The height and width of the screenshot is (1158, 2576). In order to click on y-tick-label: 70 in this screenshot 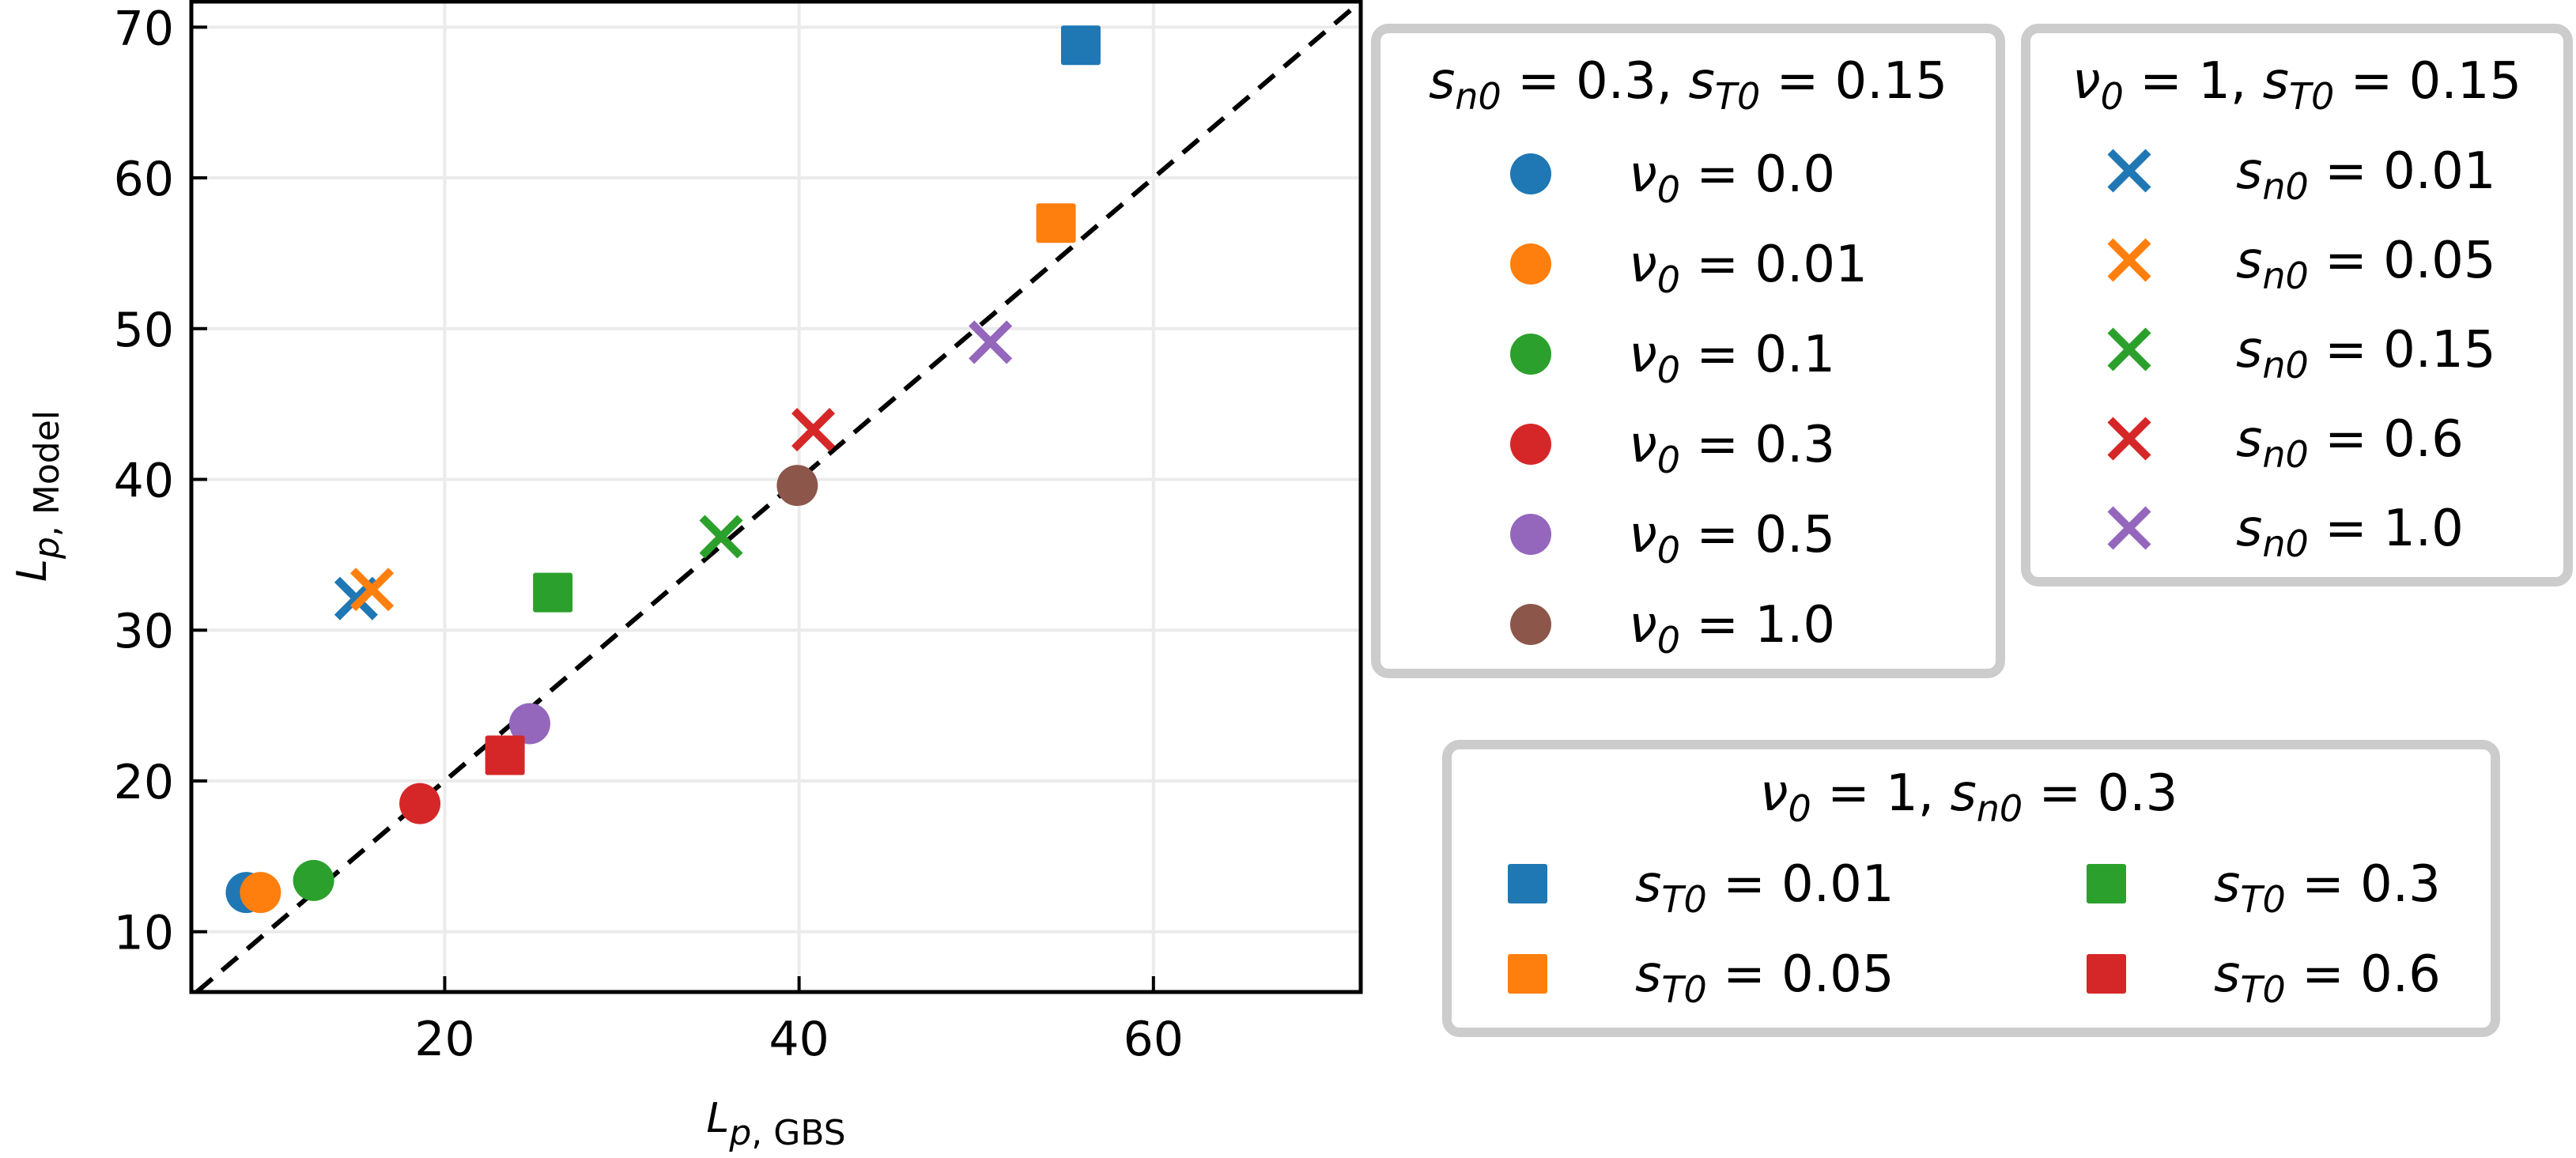, I will do `click(144, 28)`.